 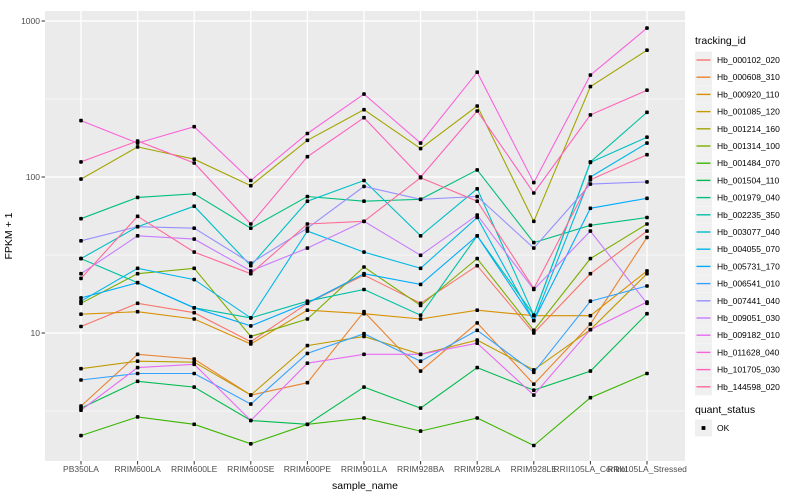 What do you see at coordinates (748, 370) in the screenshot?
I see `legend-item-label: Hb_101705_030` at bounding box center [748, 370].